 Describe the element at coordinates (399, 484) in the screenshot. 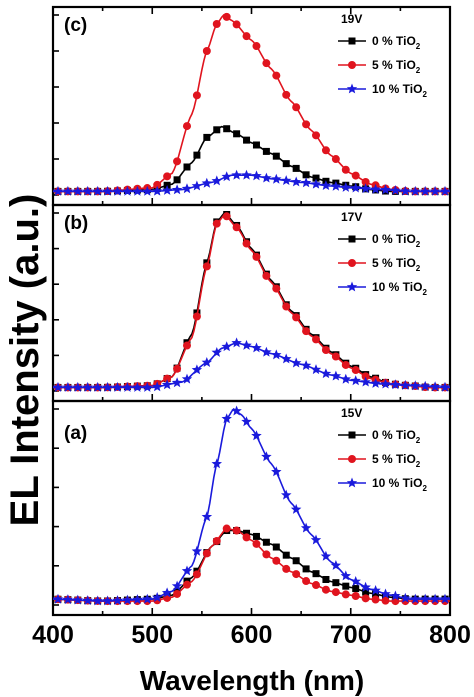

I see `legend-label: 10 % TiO2` at that location.